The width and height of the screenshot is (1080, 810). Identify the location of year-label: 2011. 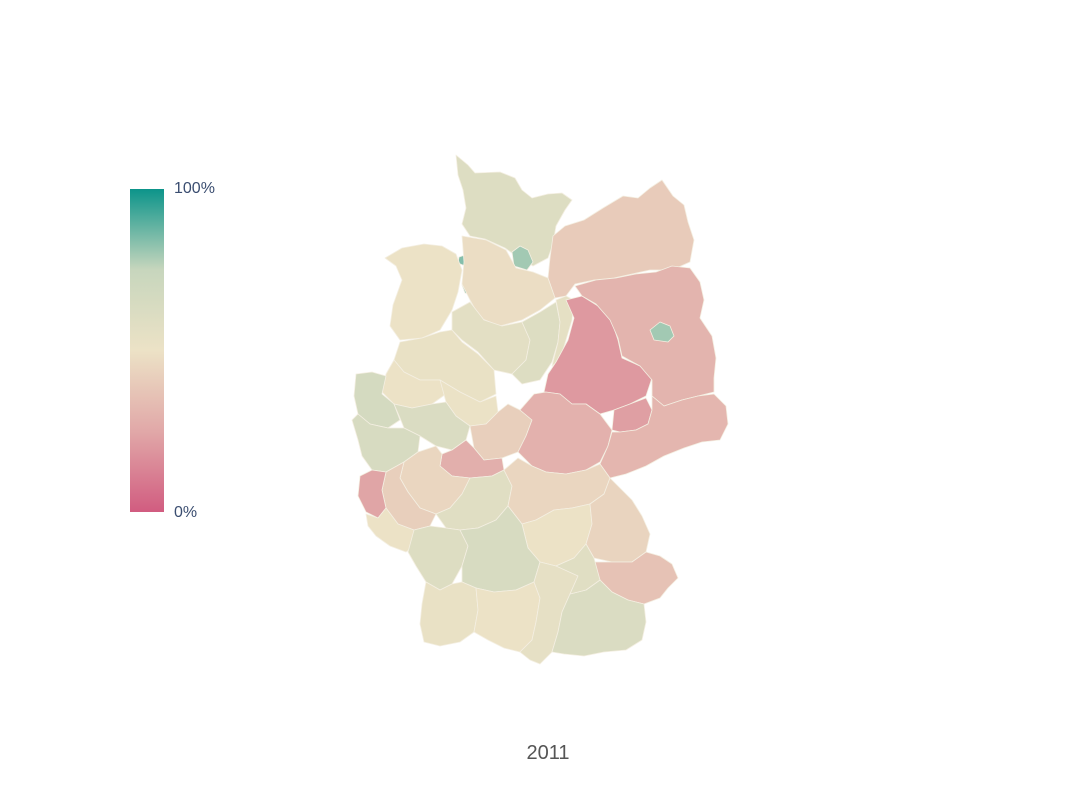
(548, 753).